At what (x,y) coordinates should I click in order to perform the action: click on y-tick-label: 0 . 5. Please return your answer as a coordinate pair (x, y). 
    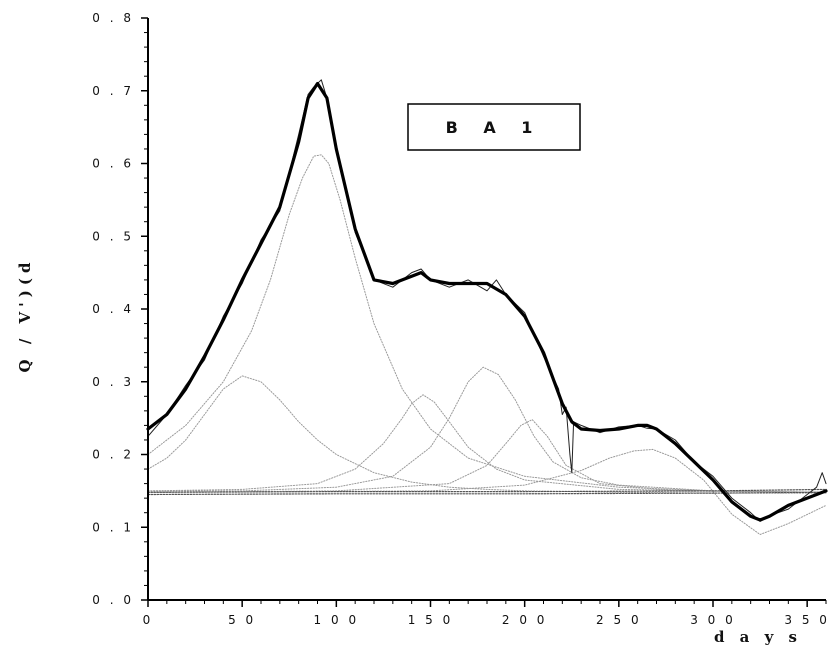
    Looking at the image, I should click on (113, 236).